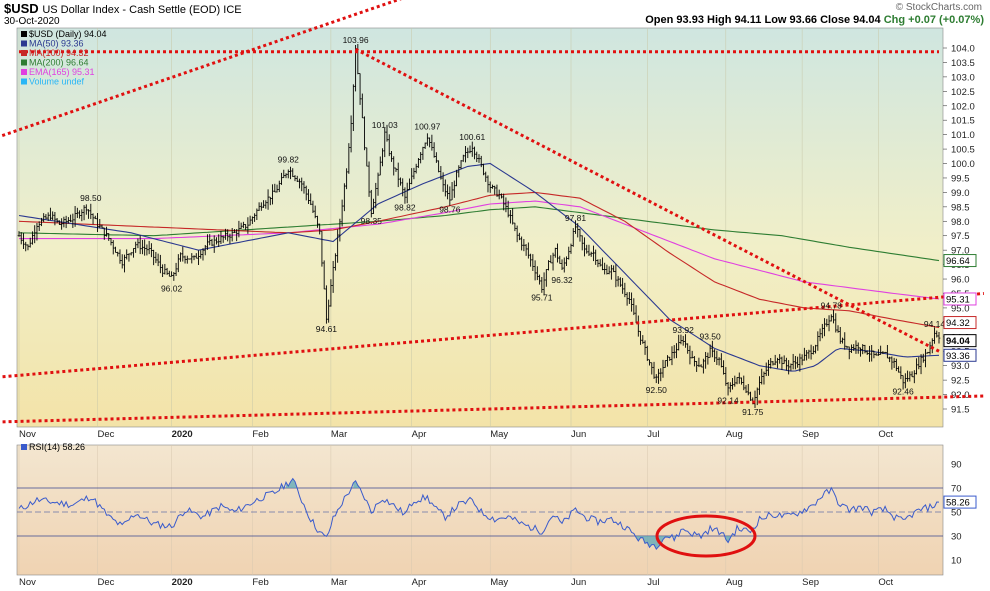 This screenshot has height=591, width=990. What do you see at coordinates (935, 324) in the screenshot?
I see `price-callout: 94.14` at bounding box center [935, 324].